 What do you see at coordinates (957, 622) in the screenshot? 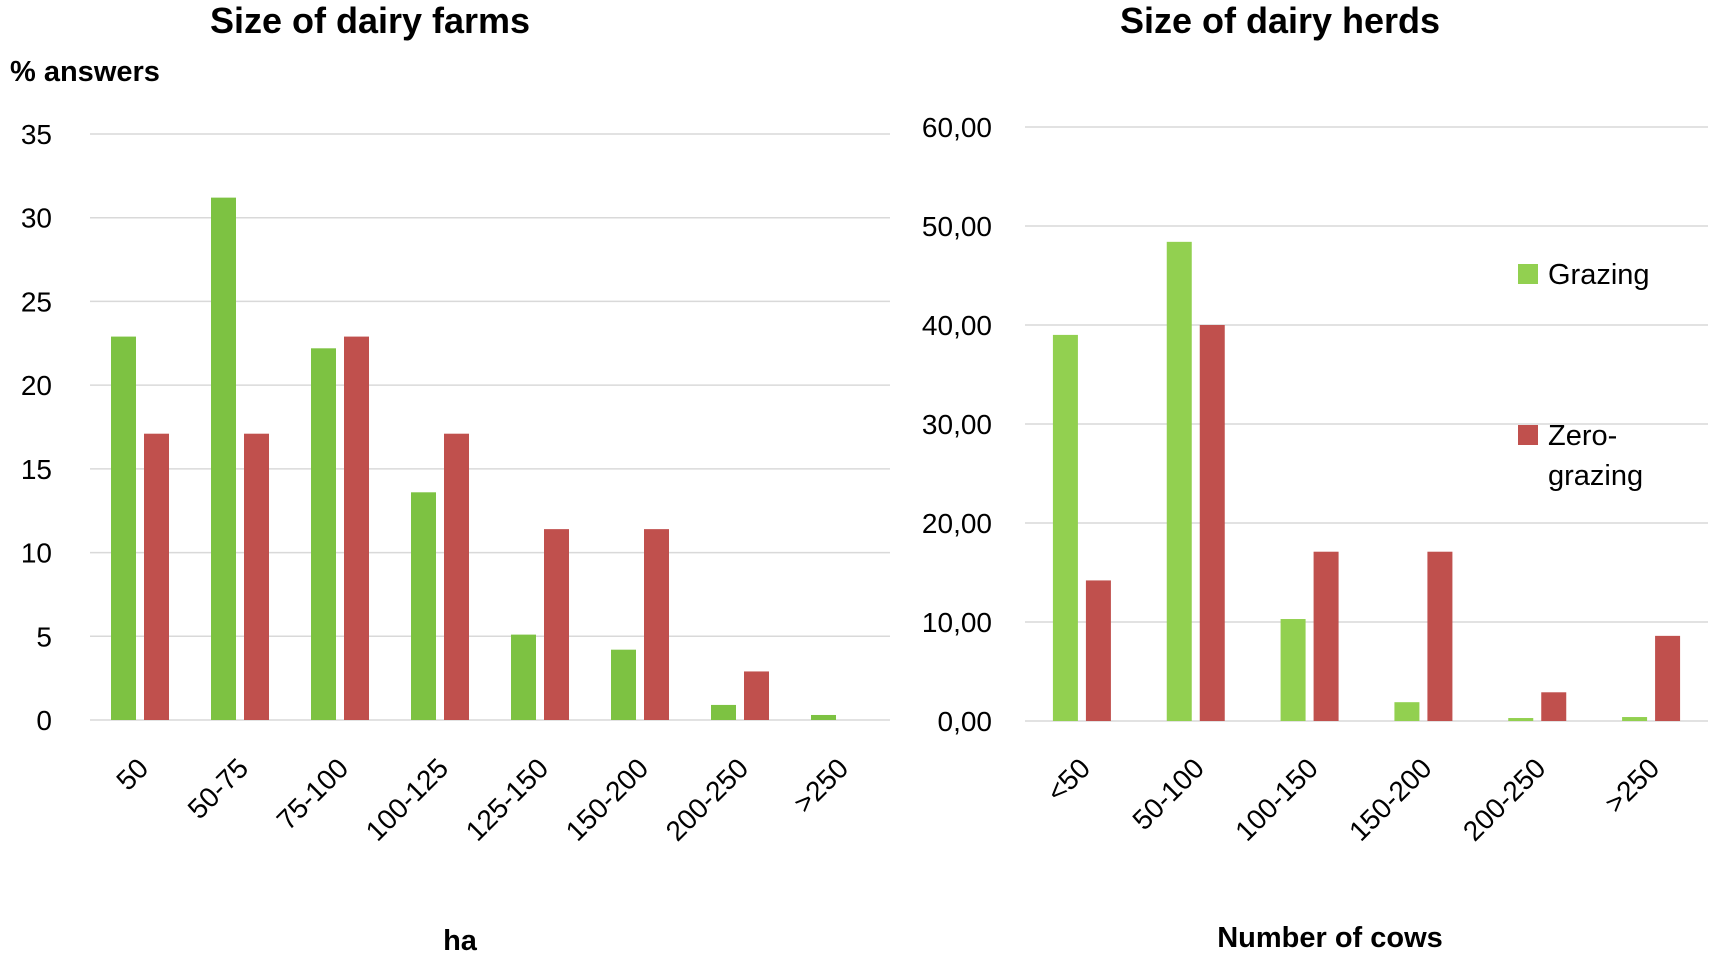
I see `right-y-tick-label: 10,00` at bounding box center [957, 622].